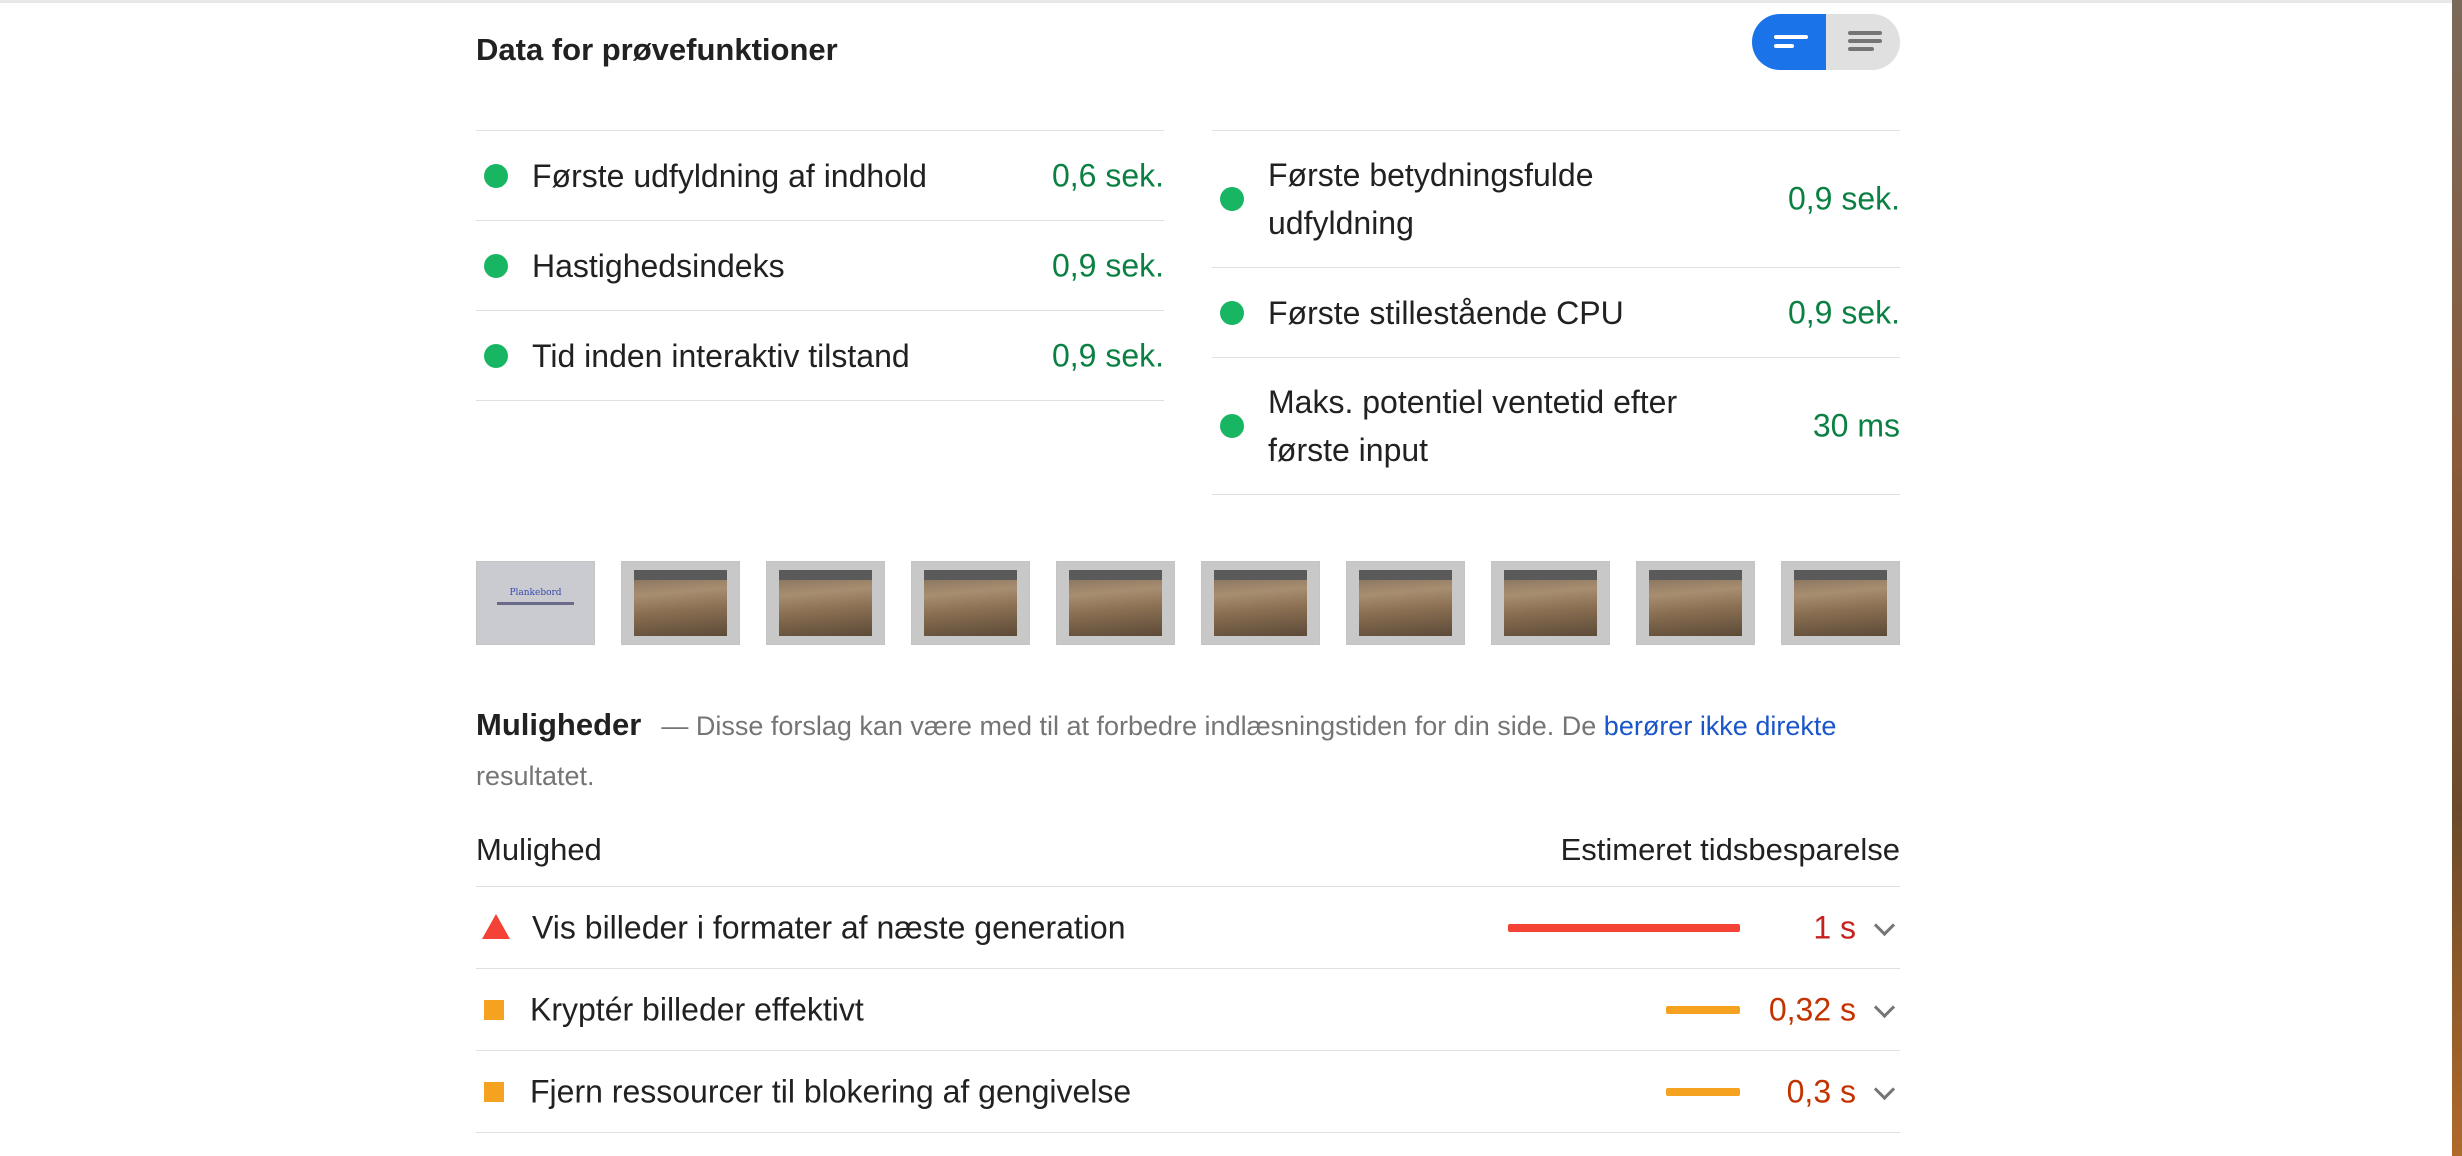  I want to click on list-icon, so click(1865, 42).